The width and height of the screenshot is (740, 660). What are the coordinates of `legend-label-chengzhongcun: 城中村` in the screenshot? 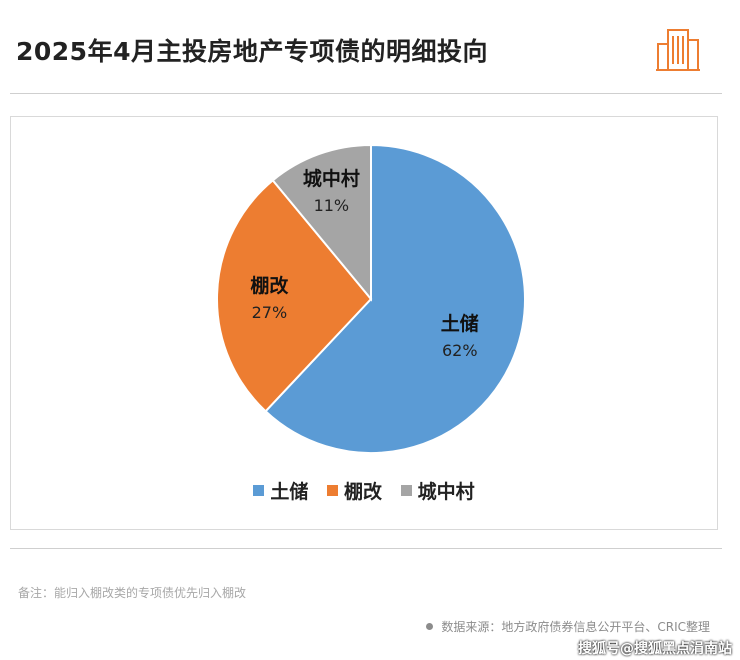 It's located at (446, 492).